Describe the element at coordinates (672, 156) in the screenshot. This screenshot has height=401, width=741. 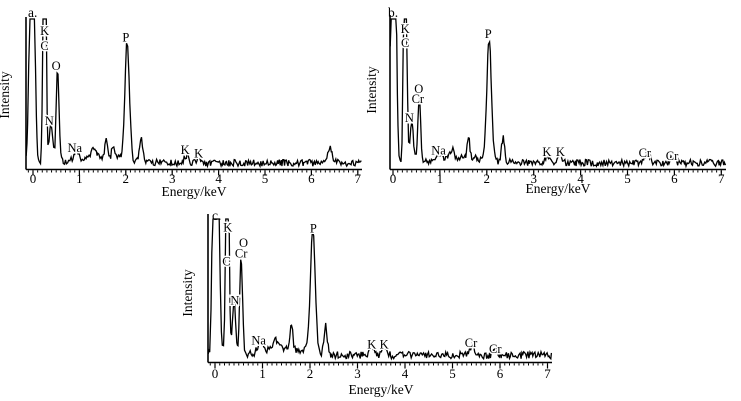
I see `peak-label-b-10-Cr: Cr` at that location.